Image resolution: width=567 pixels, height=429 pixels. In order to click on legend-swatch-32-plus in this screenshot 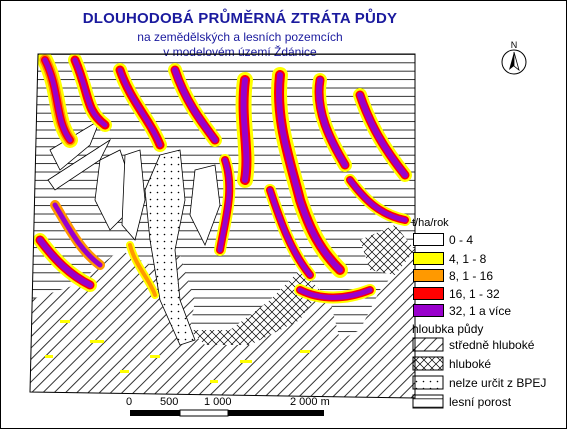, I will do `click(428, 310)`.